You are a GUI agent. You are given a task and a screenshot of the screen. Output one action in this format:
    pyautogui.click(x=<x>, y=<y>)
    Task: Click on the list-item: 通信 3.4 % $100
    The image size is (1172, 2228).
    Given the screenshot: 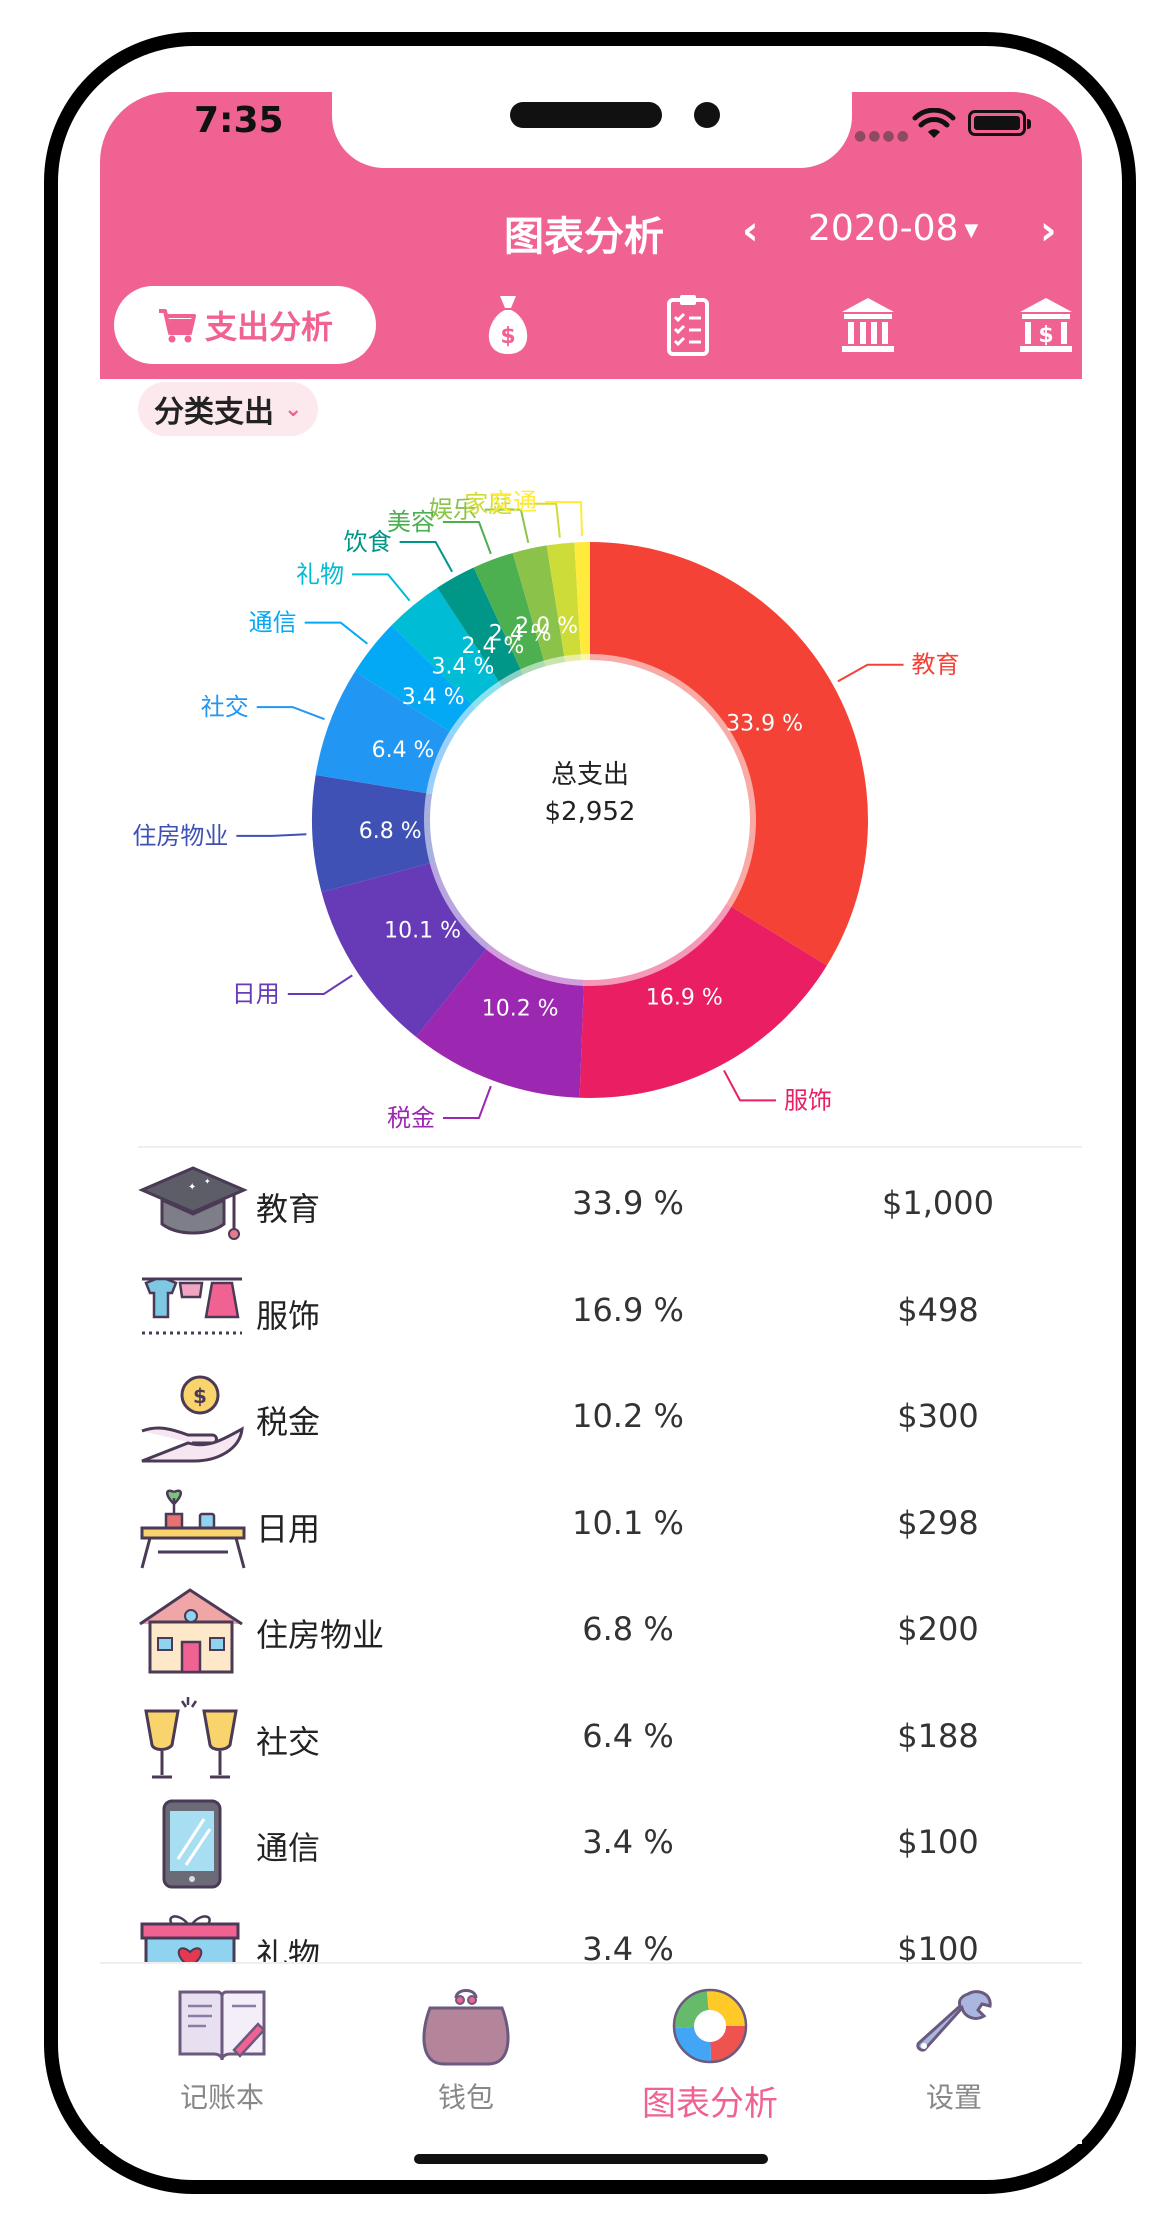 What is the action you would take?
    pyautogui.click(x=610, y=1844)
    